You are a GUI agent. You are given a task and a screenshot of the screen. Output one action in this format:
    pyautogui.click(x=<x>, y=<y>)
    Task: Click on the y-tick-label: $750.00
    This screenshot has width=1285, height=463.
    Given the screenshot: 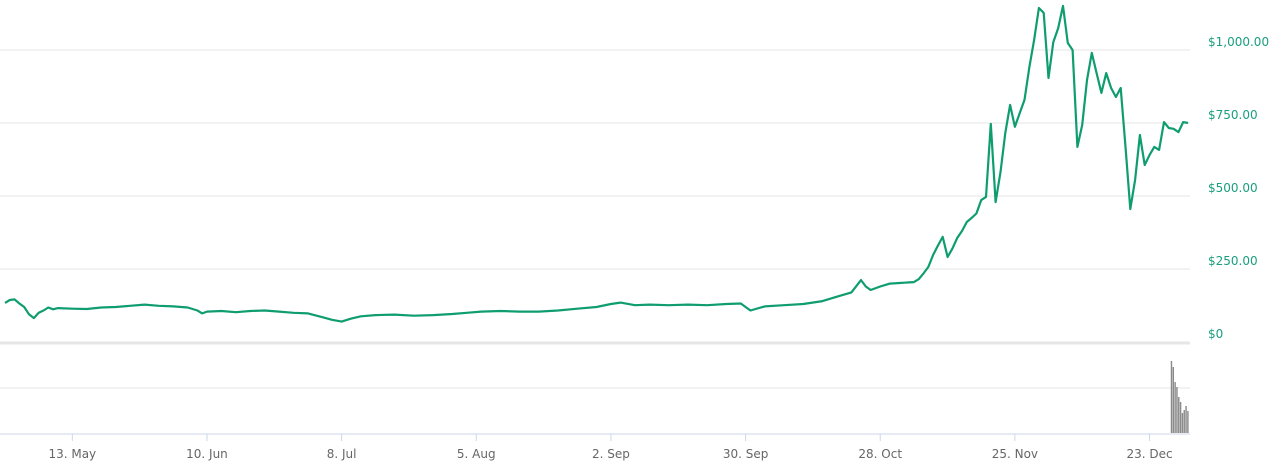 What is the action you would take?
    pyautogui.click(x=1233, y=115)
    